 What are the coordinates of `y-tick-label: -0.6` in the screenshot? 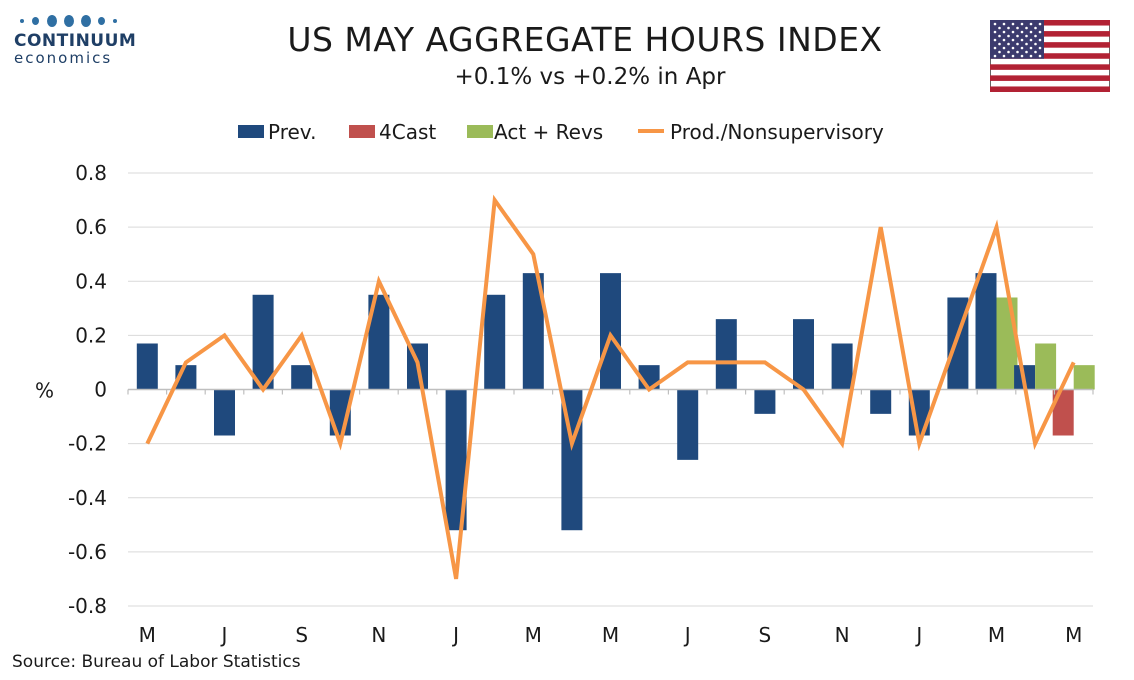 It's located at (87, 552).